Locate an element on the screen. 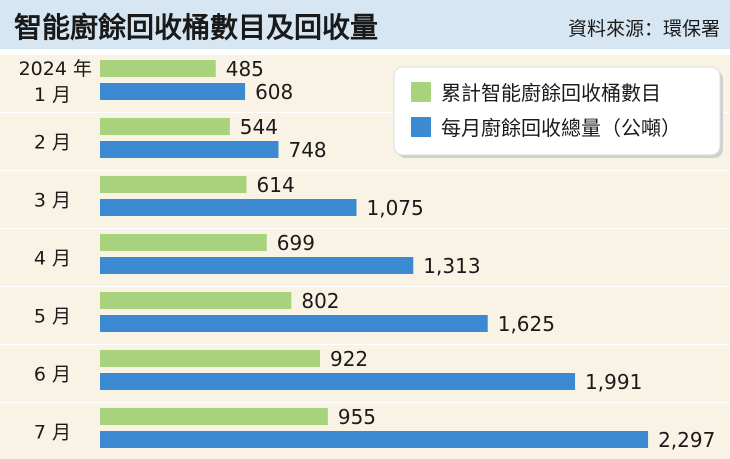  bin-count-label: 699 is located at coordinates (296, 243).